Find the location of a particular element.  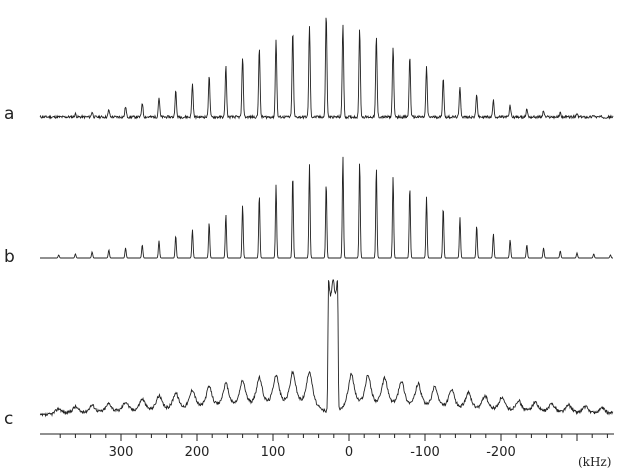

x-tick-label: -200 is located at coordinates (501, 452).